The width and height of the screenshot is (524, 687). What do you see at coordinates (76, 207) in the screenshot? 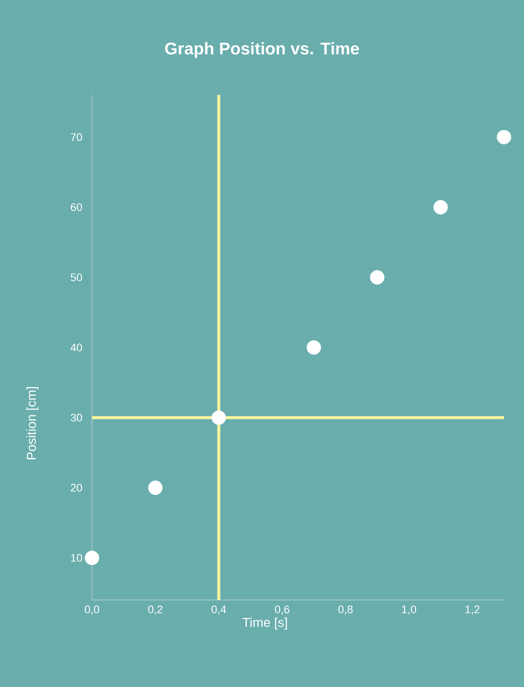
I see `y-tick-label: 60` at bounding box center [76, 207].